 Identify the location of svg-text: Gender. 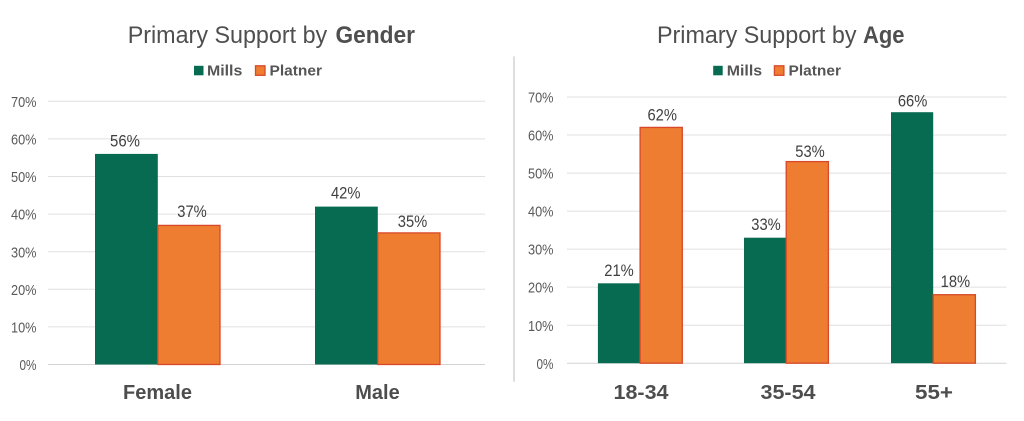
(376, 35).